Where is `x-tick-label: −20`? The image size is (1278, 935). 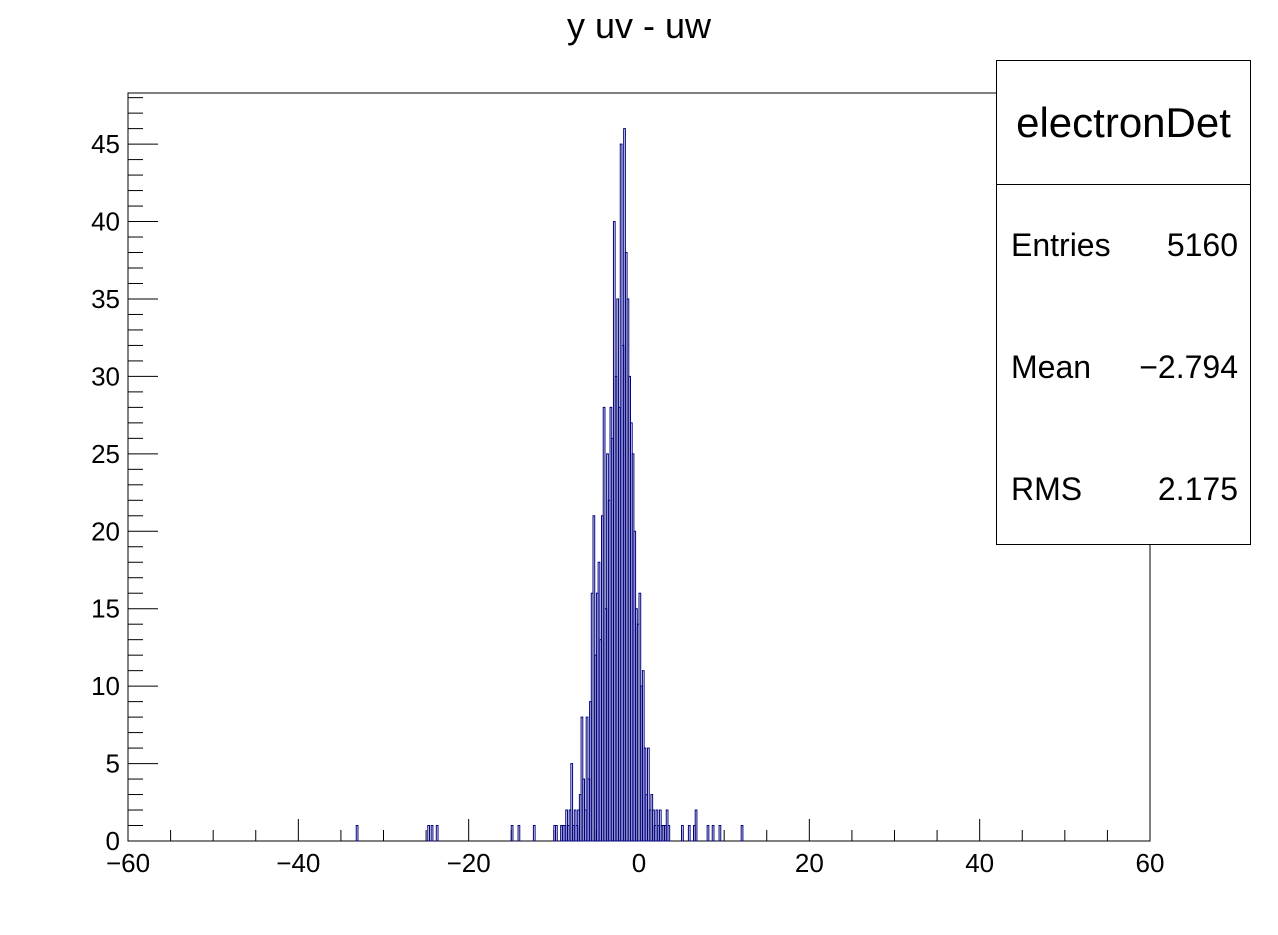
x-tick-label: −20 is located at coordinates (469, 863).